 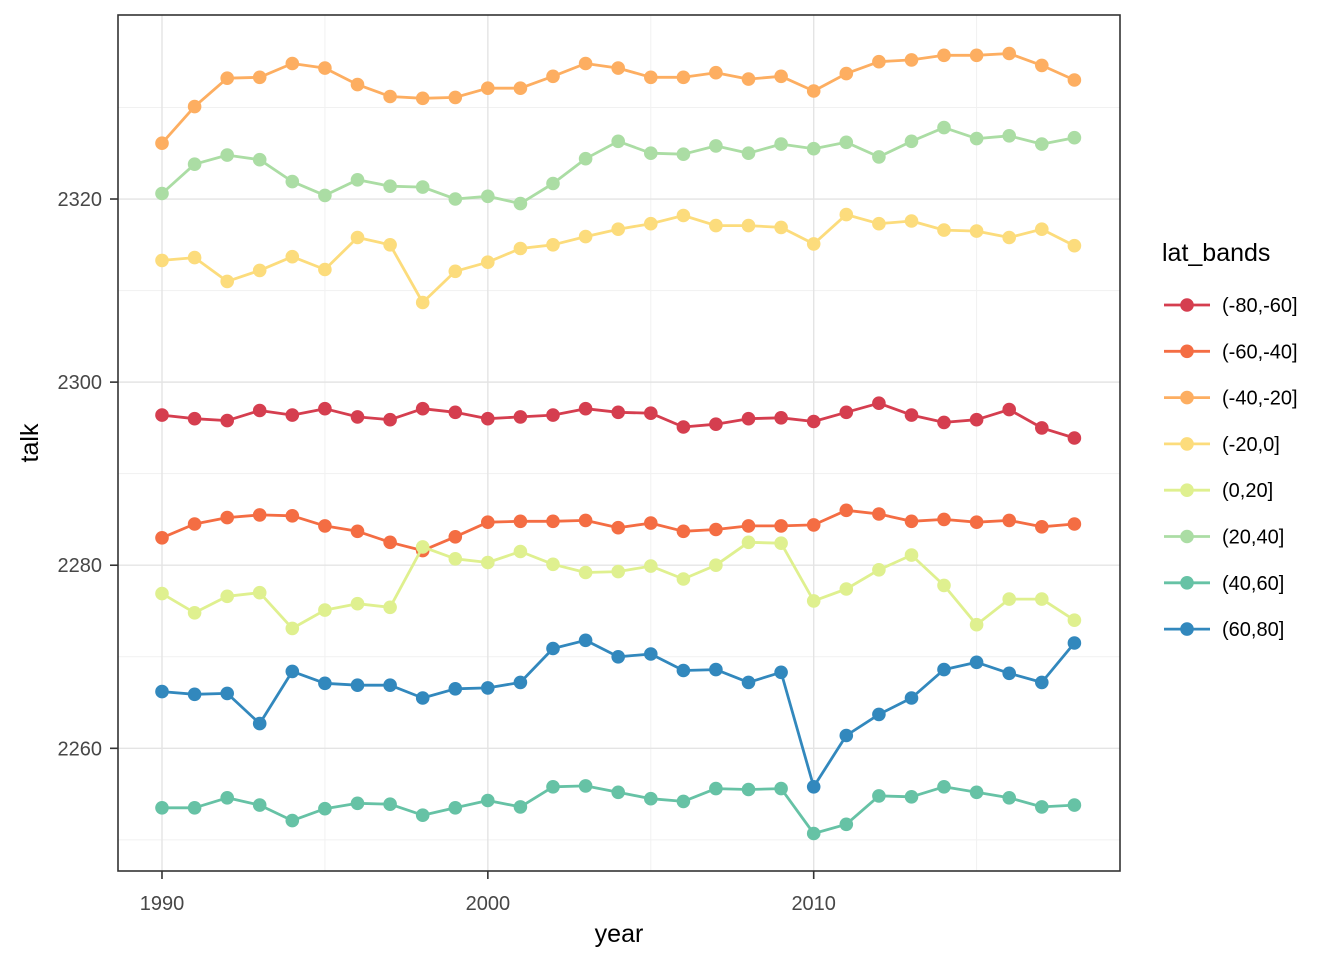 I want to click on x-tick-label: 1990, so click(x=162, y=904).